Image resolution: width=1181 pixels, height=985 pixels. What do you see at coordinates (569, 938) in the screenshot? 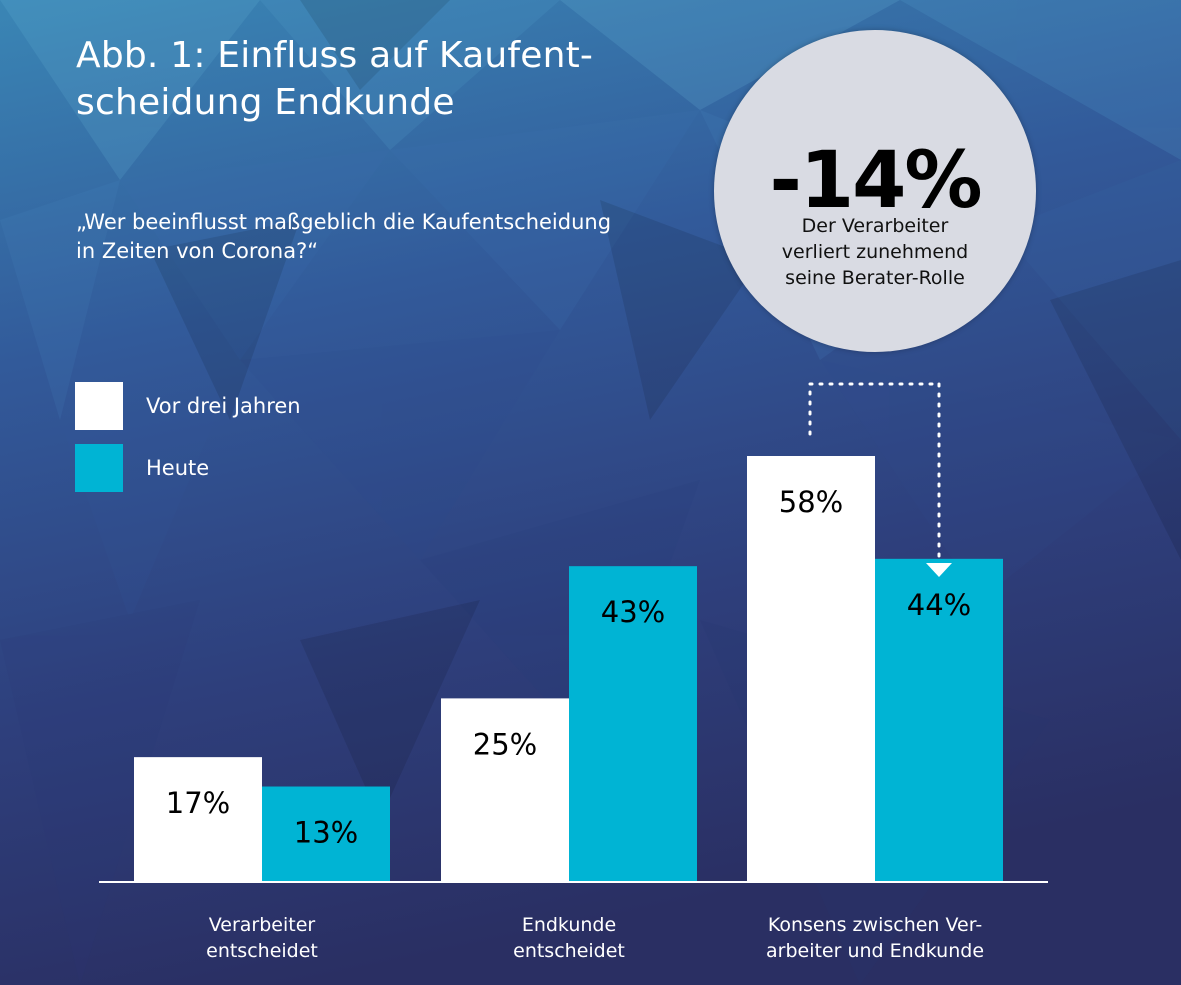
I see `category-label-2: Endkunde entscheidet` at bounding box center [569, 938].